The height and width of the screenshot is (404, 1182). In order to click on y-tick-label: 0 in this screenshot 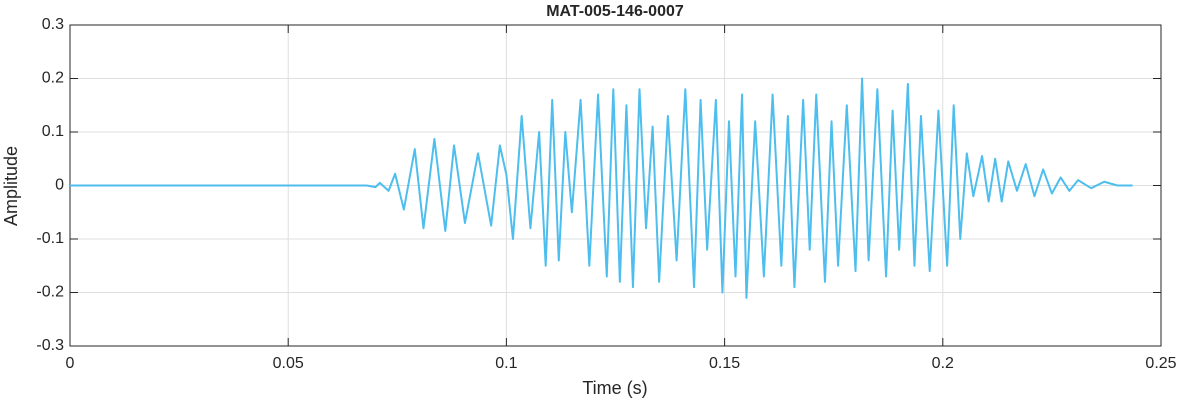, I will do `click(59, 185)`.